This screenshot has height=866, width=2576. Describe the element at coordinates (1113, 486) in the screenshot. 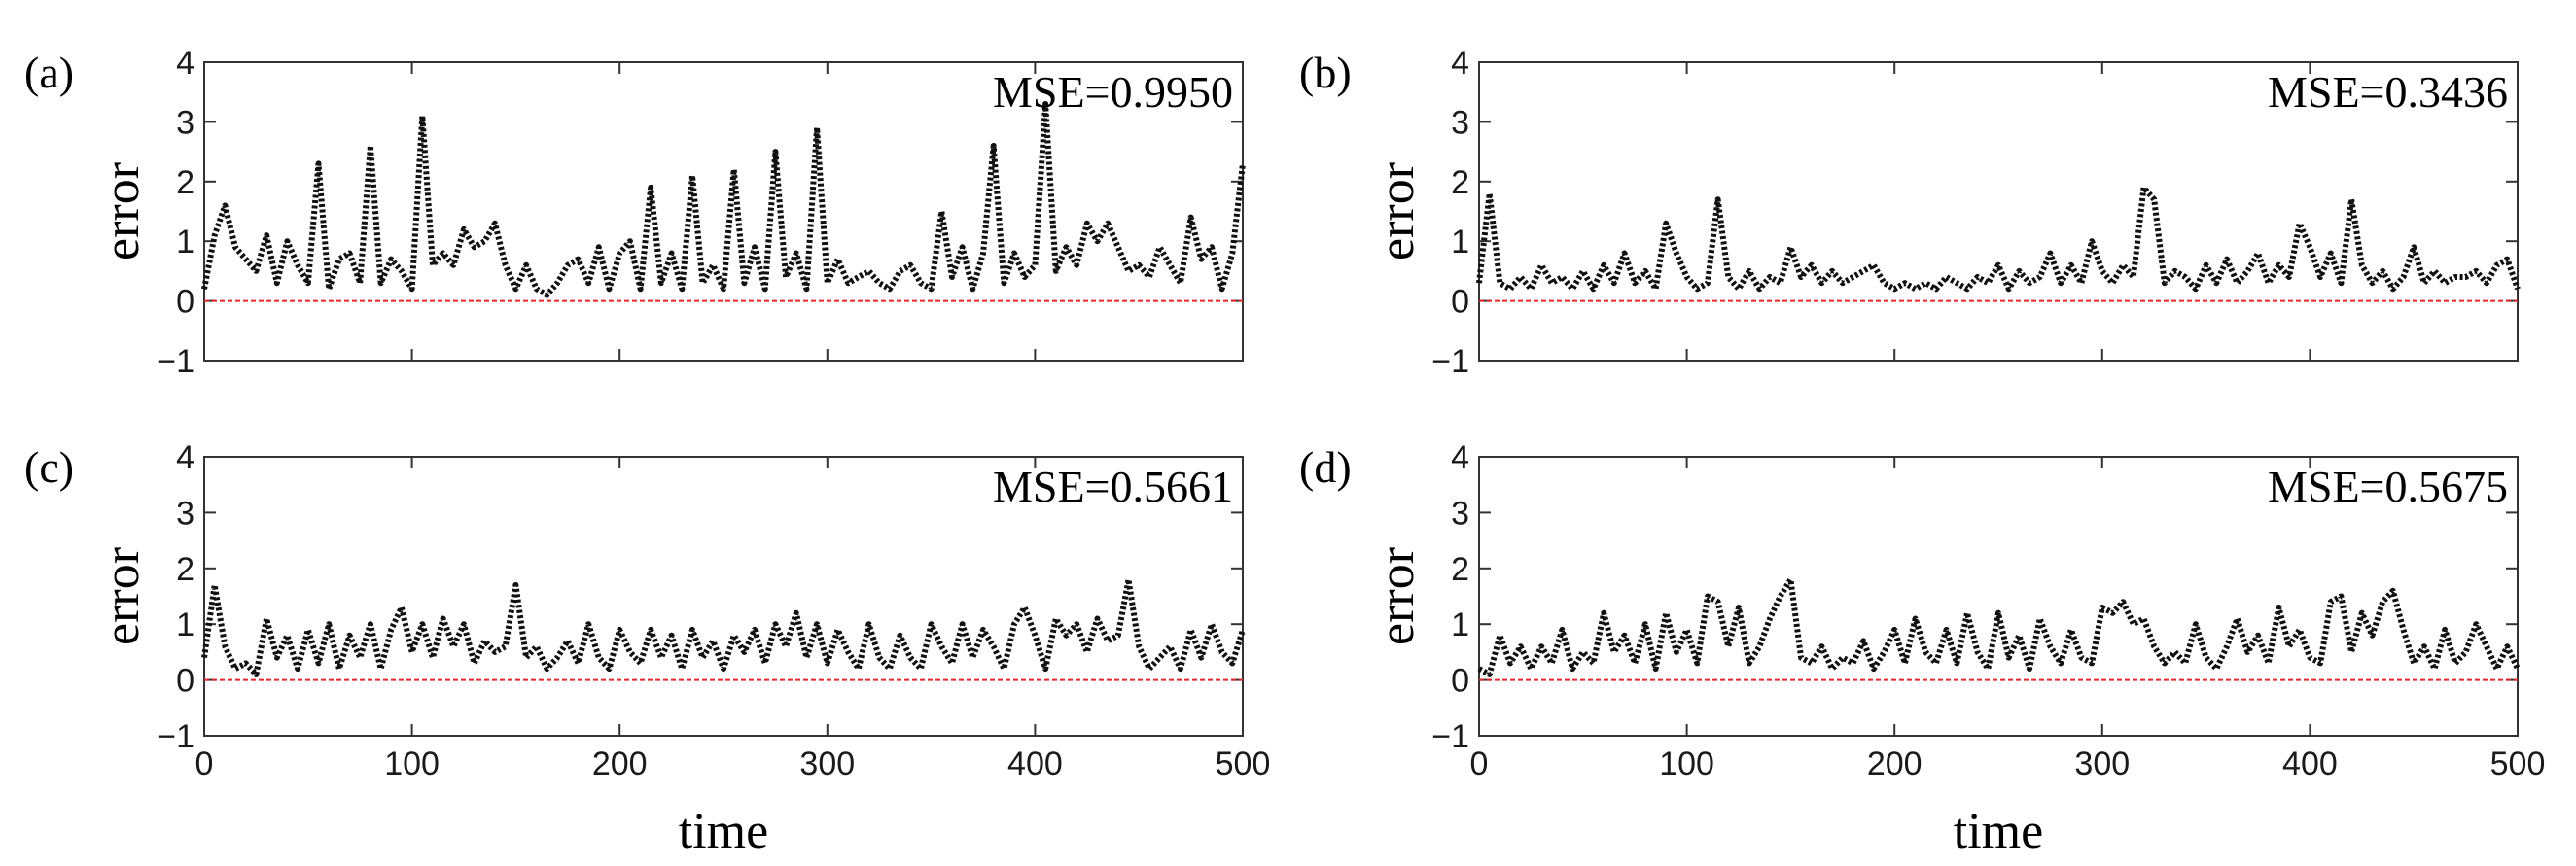

I see `mse-annotation: MSE=0.5661` at that location.